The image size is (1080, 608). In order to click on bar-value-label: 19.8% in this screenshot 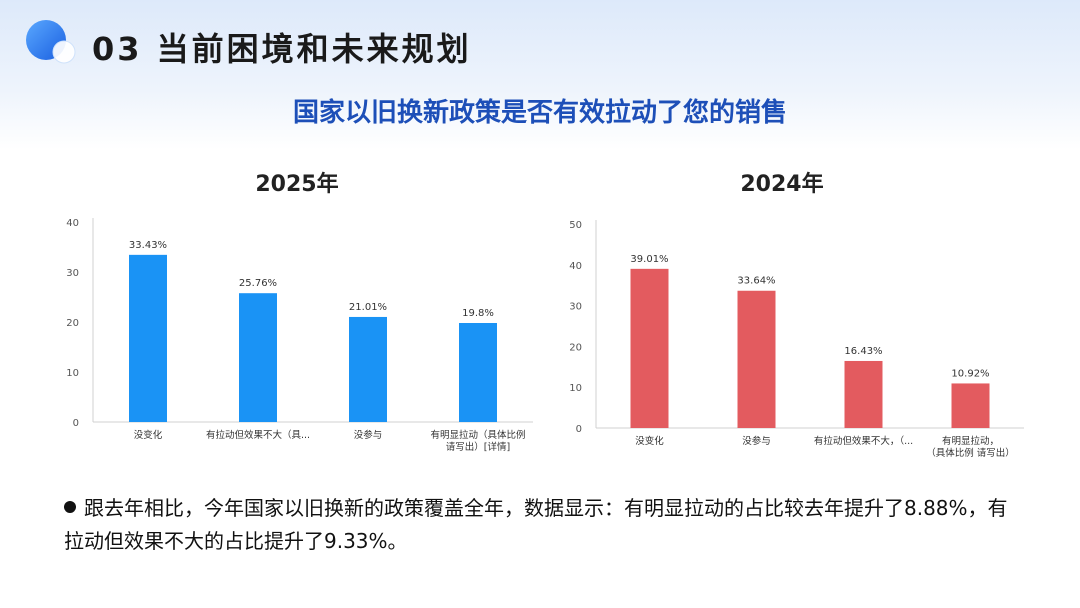, I will do `click(478, 313)`.